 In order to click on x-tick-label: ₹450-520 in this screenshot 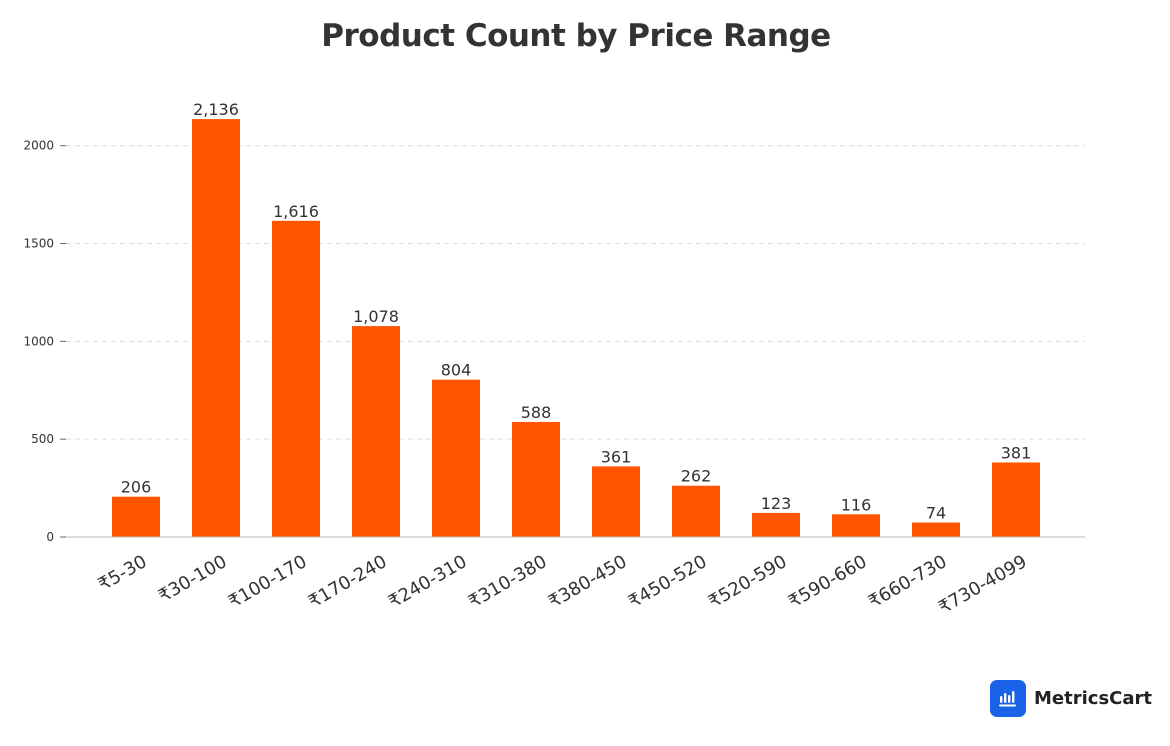, I will do `click(668, 582)`.